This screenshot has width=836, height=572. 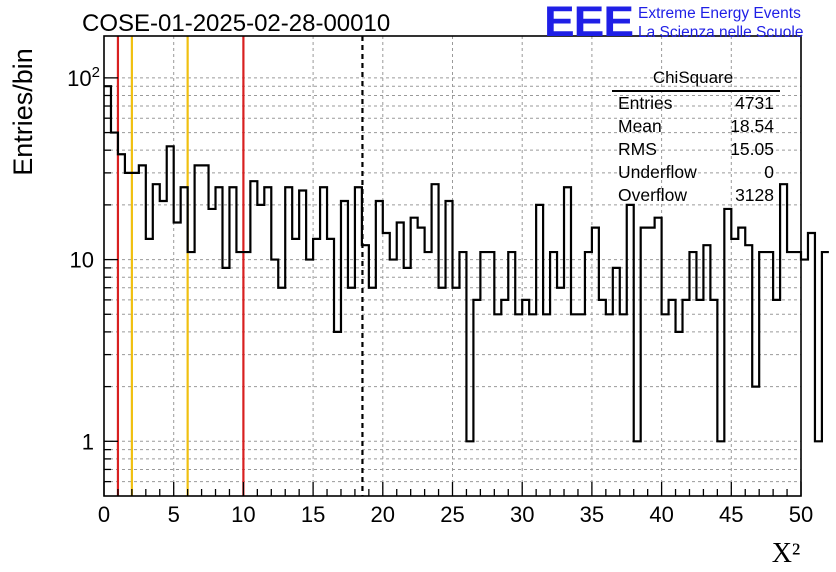 I want to click on x-tick-label: 40, so click(x=661, y=514).